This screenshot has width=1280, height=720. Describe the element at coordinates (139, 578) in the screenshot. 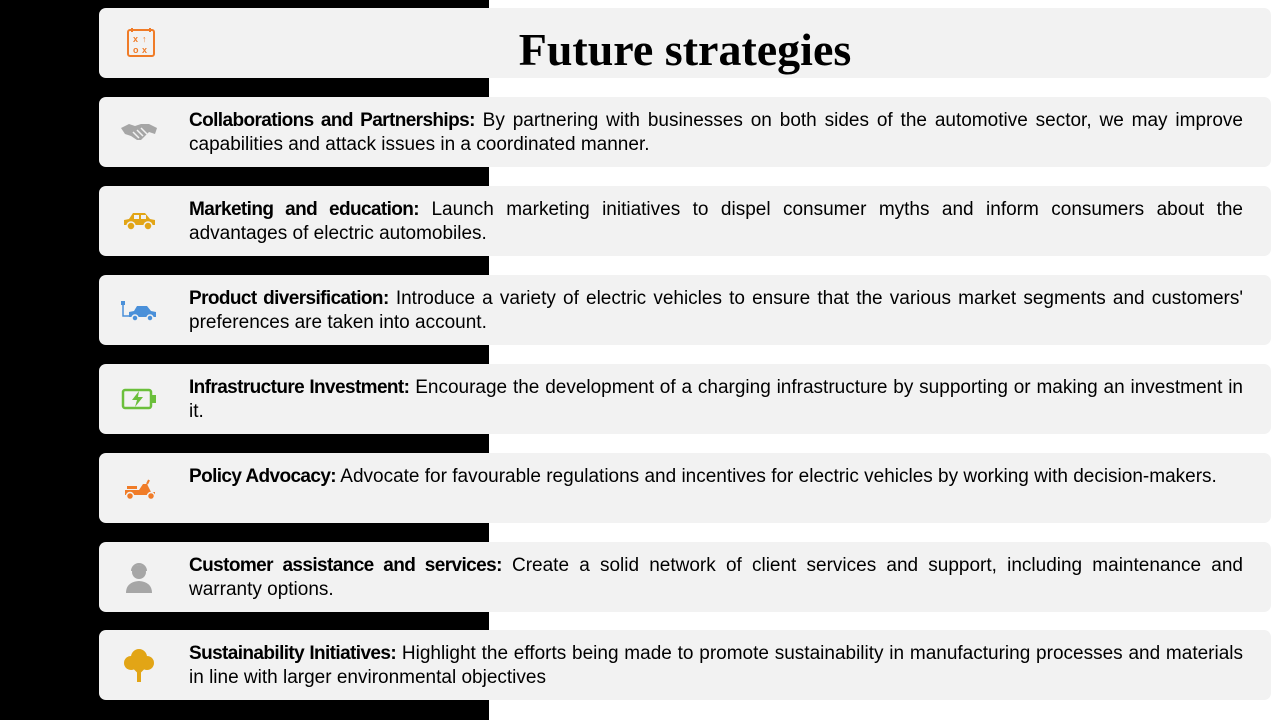

I see `support-agent-icon` at that location.